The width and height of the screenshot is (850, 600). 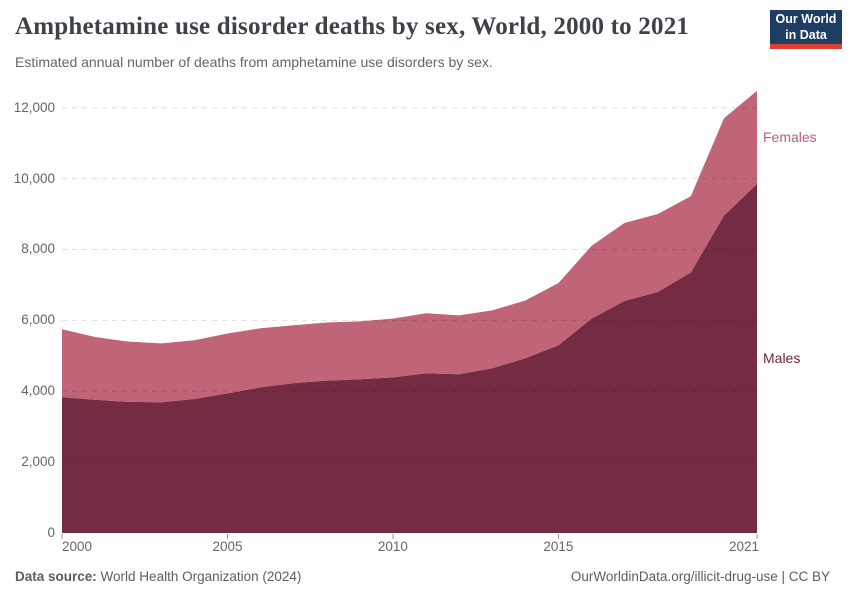 What do you see at coordinates (51, 532) in the screenshot?
I see `y-axis-label: 0` at bounding box center [51, 532].